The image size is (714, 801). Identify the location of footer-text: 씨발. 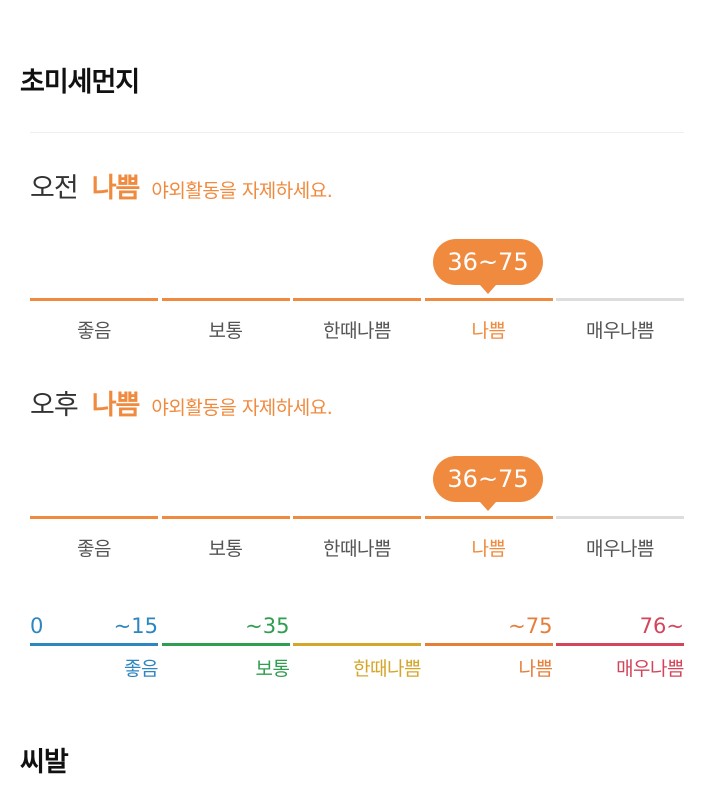
(44, 762).